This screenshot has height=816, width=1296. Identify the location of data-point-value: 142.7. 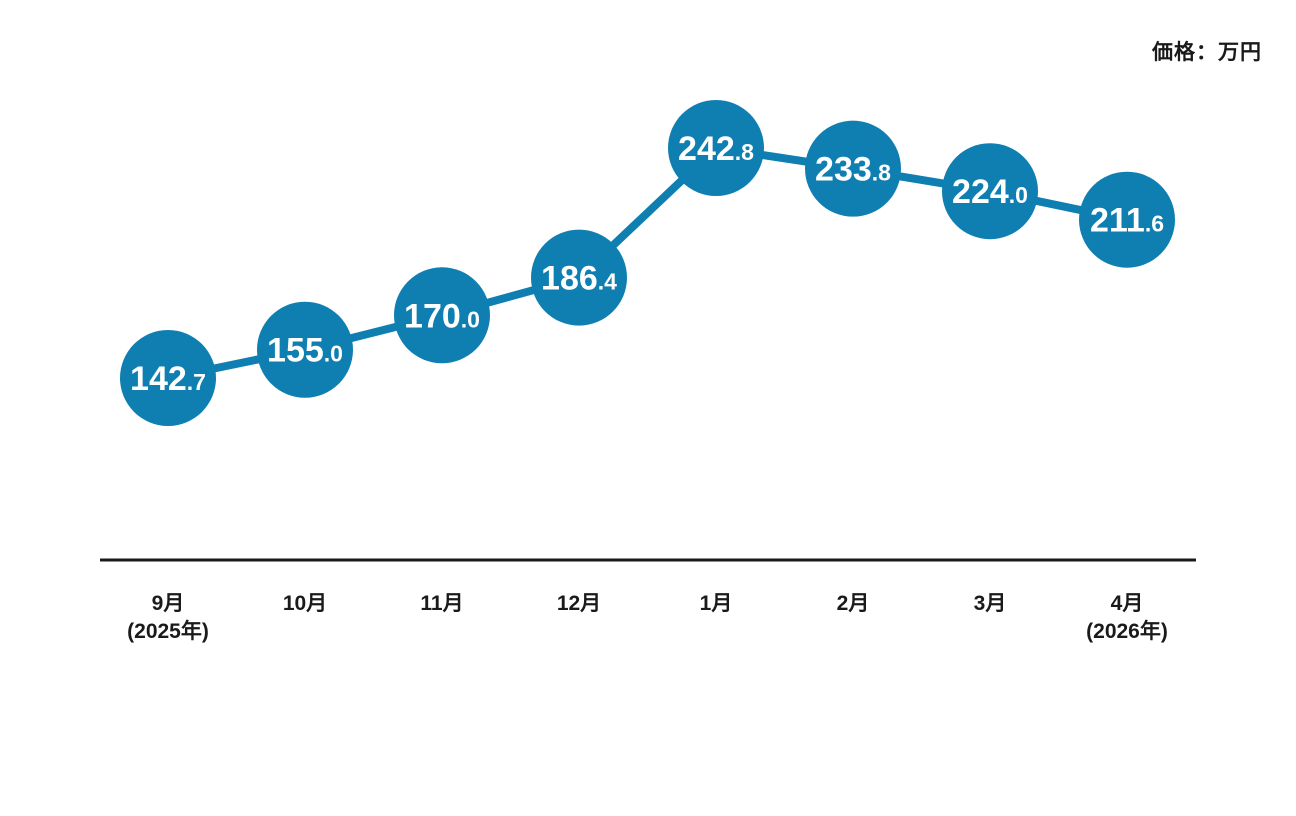
(168, 379).